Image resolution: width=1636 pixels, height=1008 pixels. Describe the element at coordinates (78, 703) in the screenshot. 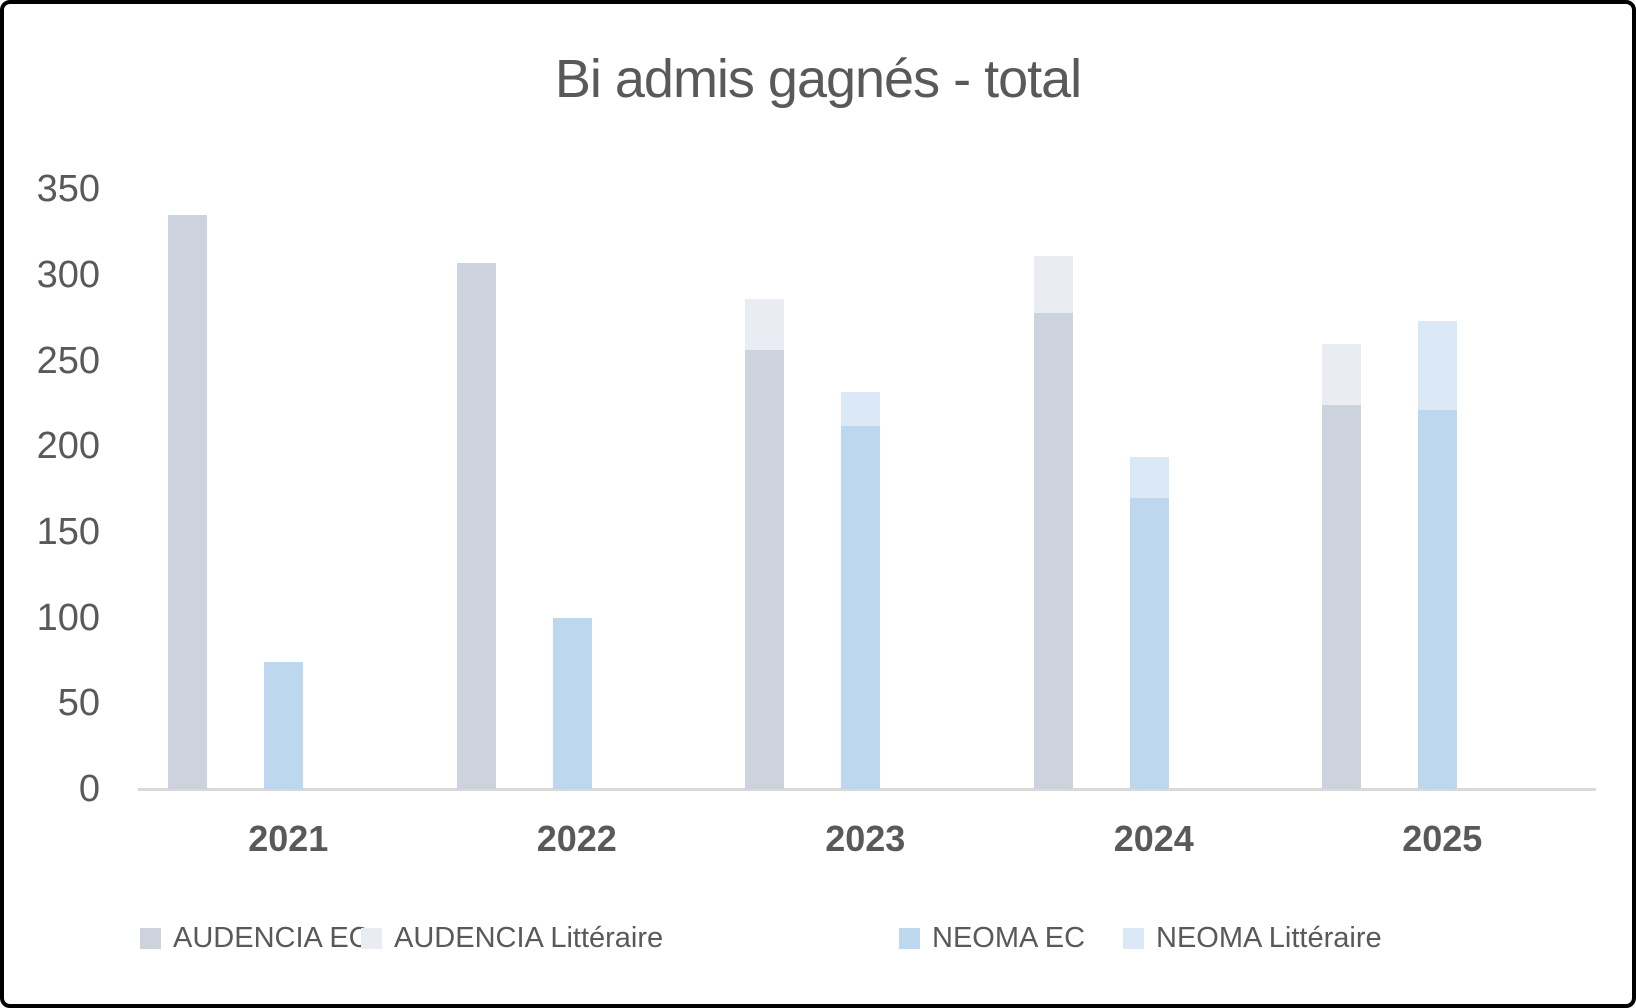

I see `y-tick-label: 50` at that location.